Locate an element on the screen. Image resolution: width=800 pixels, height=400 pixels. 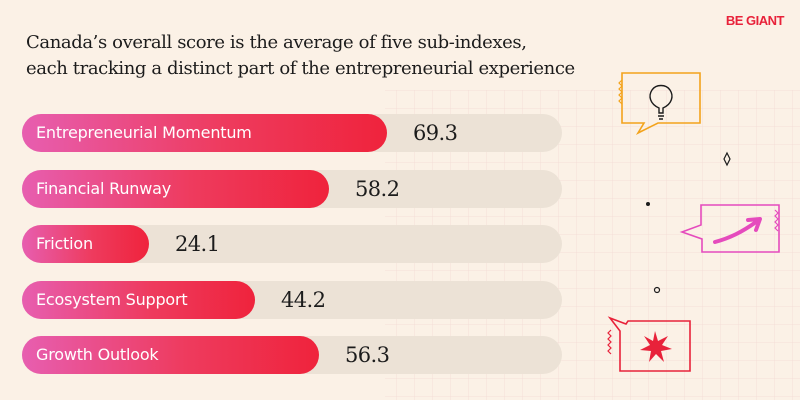
bar-label: Growth Outlook is located at coordinates (97, 354).